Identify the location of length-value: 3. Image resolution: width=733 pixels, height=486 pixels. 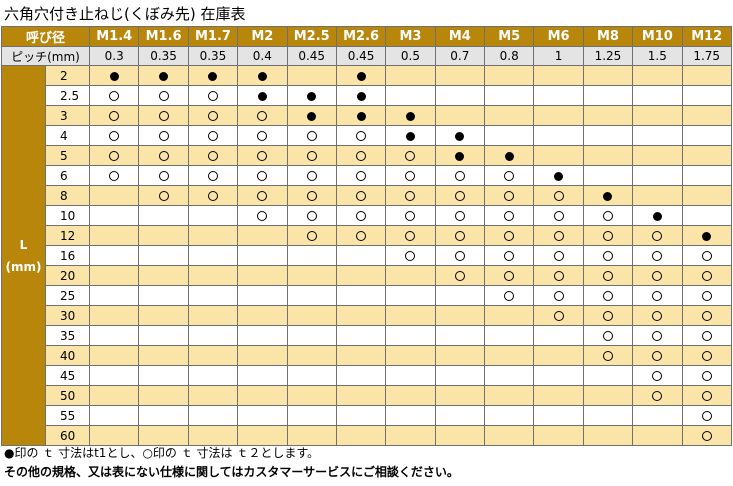
(67, 115).